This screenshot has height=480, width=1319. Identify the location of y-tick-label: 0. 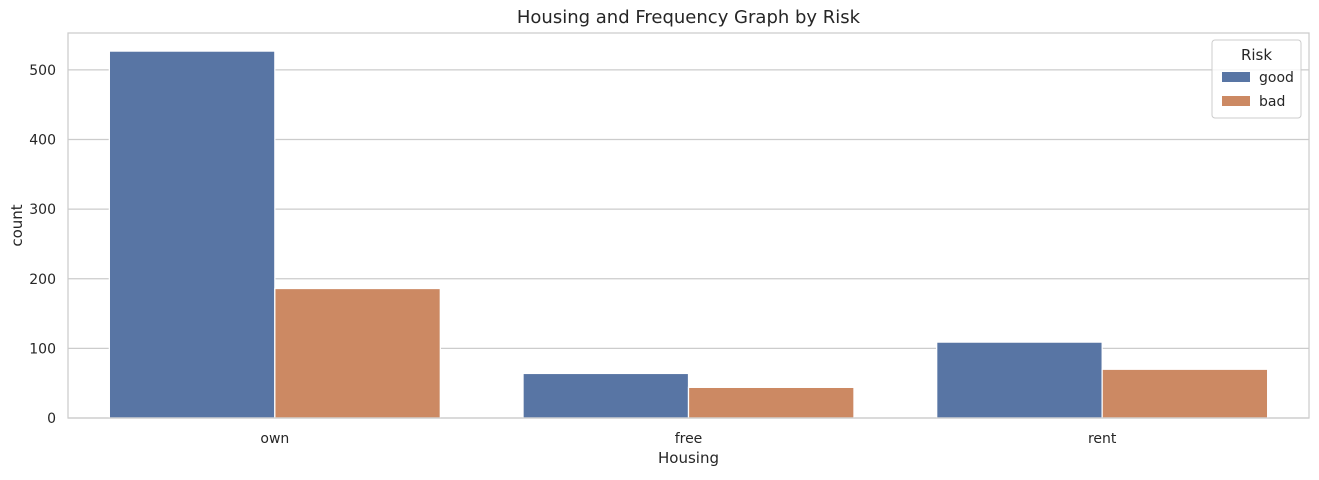
(51, 419).